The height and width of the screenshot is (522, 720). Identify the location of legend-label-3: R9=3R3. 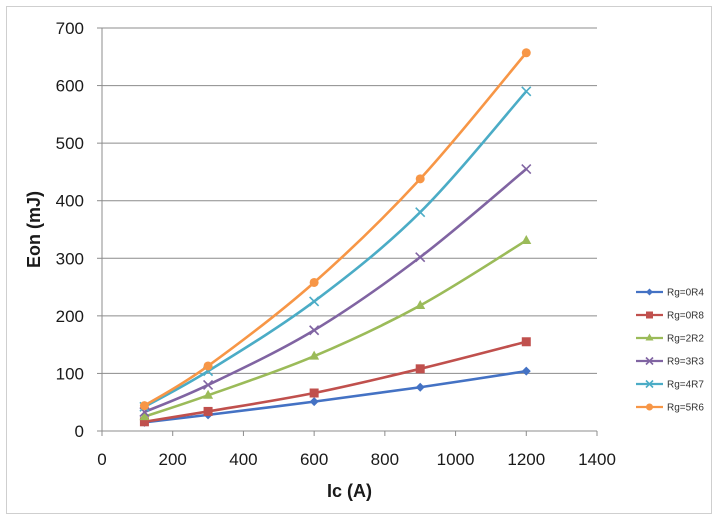
(685, 362).